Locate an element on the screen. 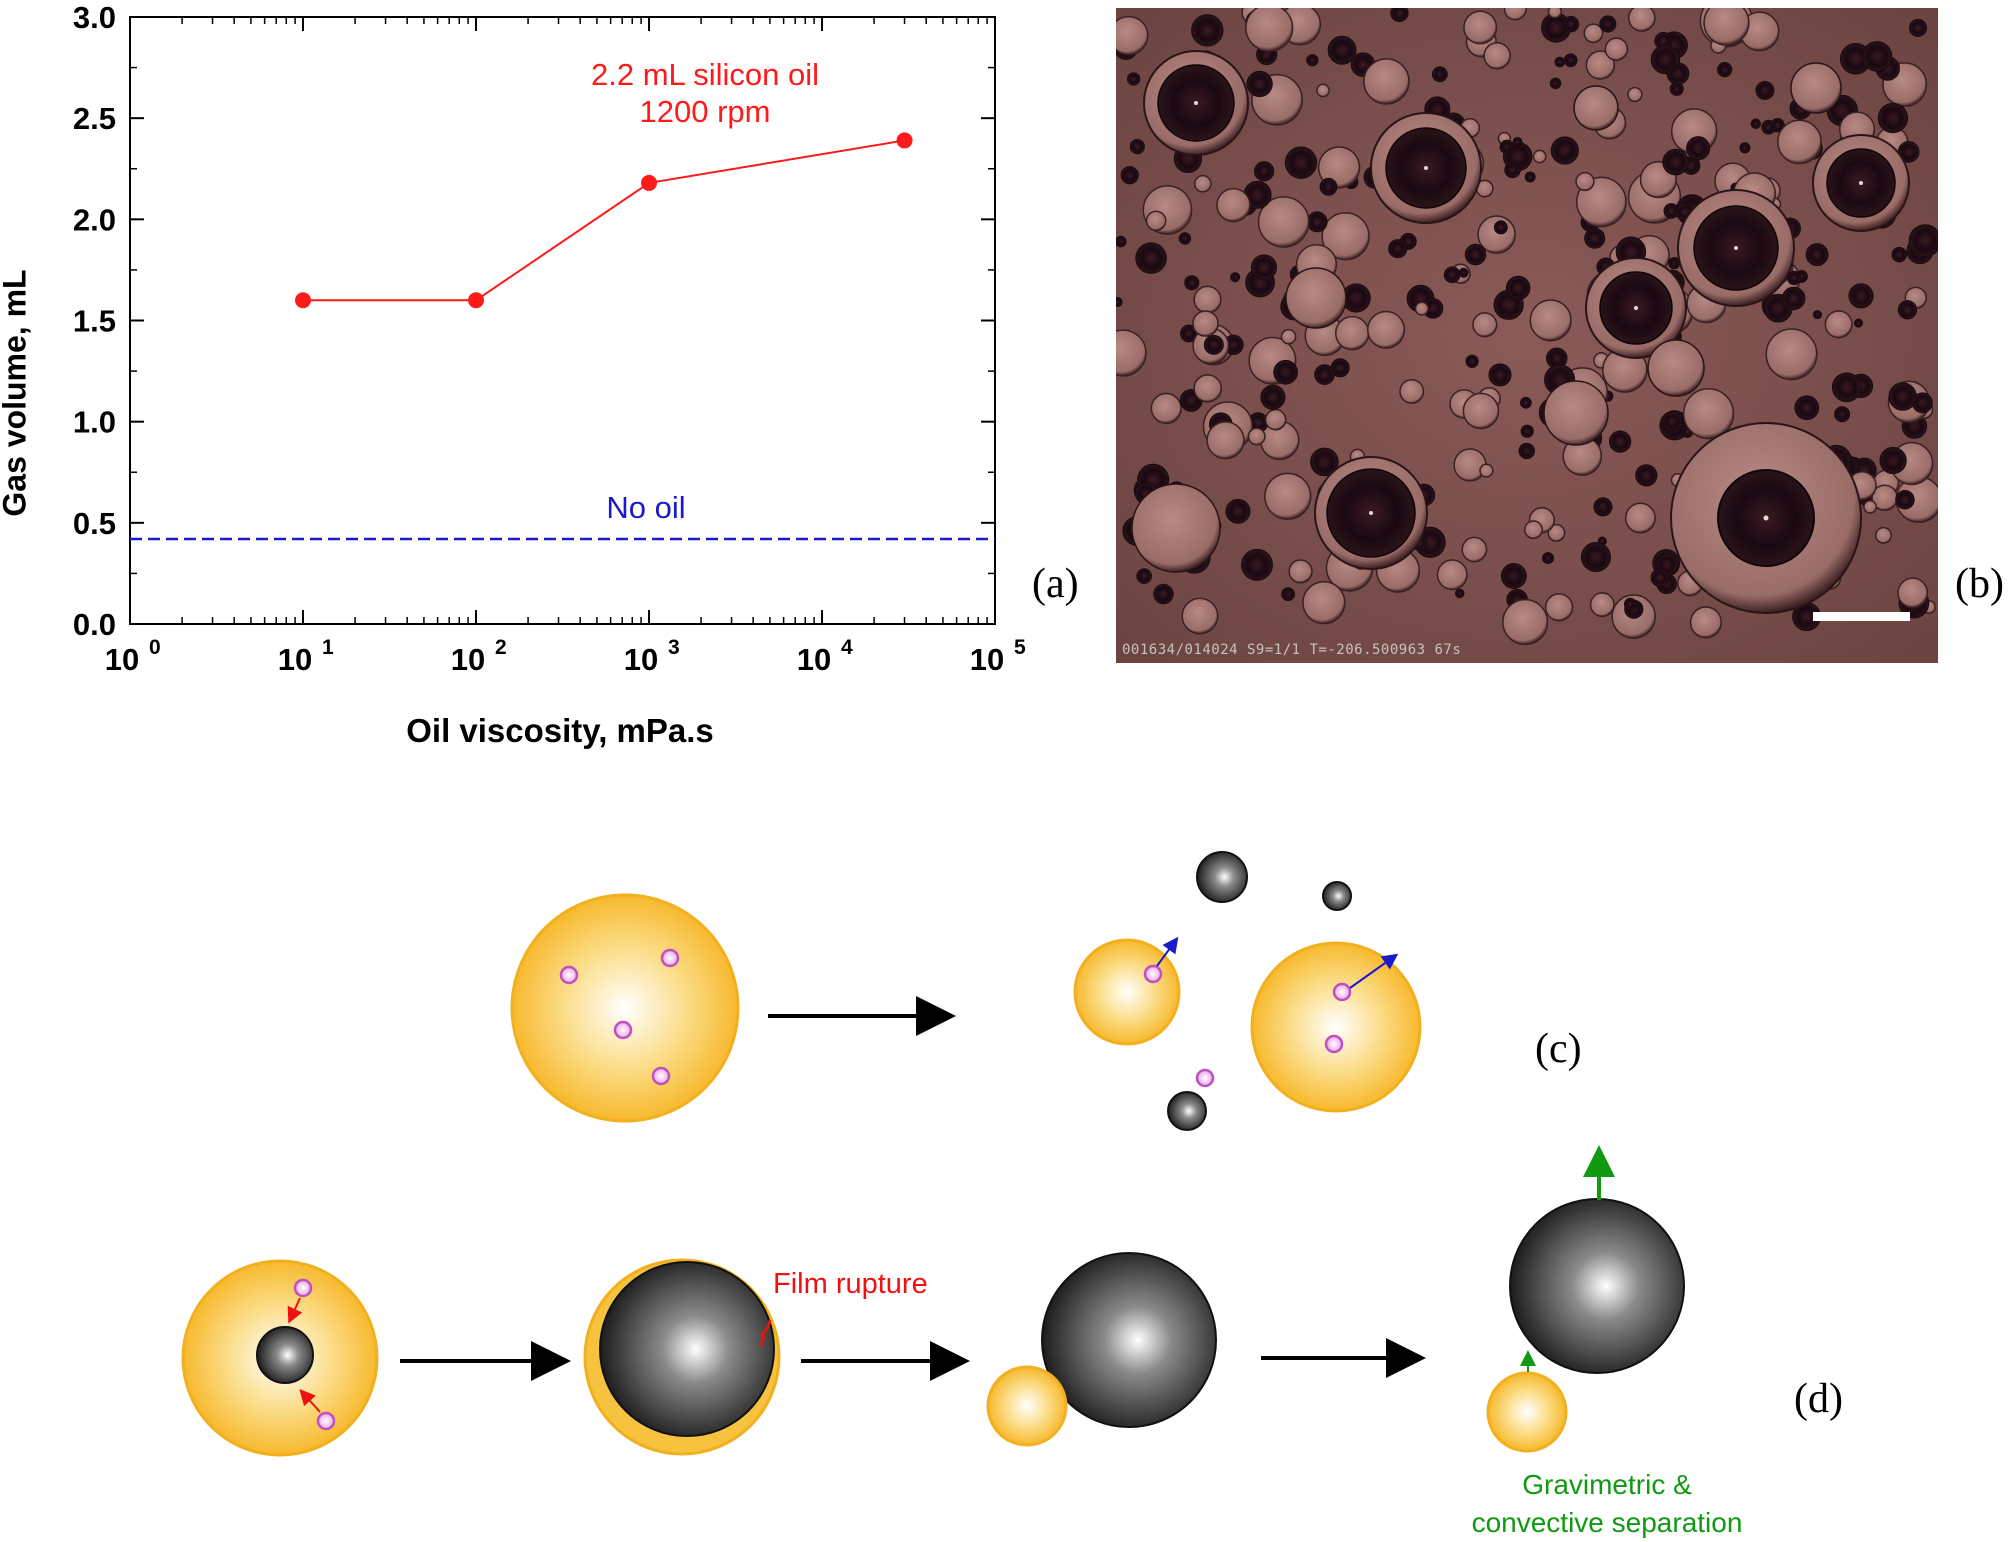 The height and width of the screenshot is (1542, 2008). gas-bubble-rising is located at coordinates (1597, 1286).